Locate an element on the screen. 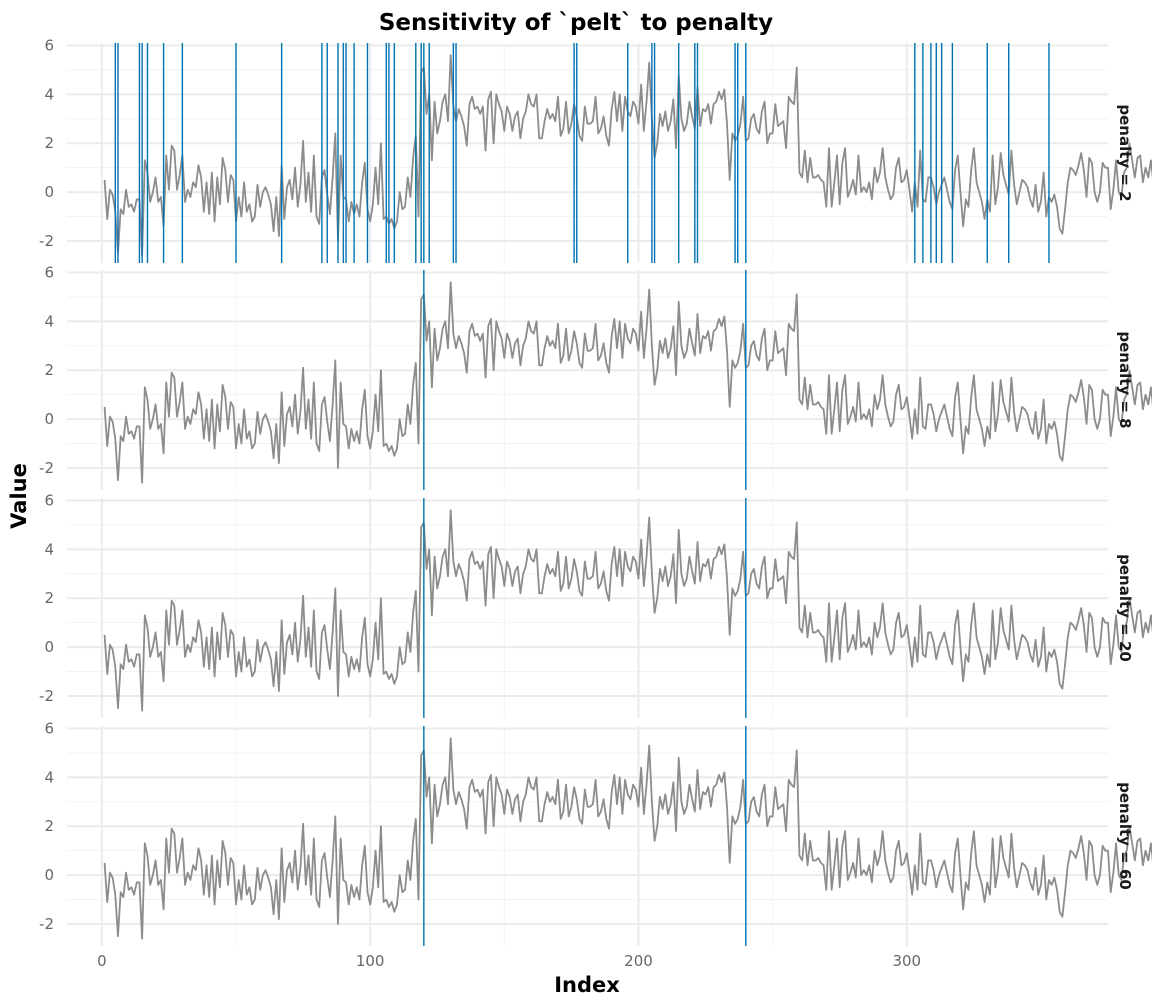 Image resolution: width=1152 pixels, height=1008 pixels. chart-title: Sensitivity of `pelt` to penalty is located at coordinates (576, 23).